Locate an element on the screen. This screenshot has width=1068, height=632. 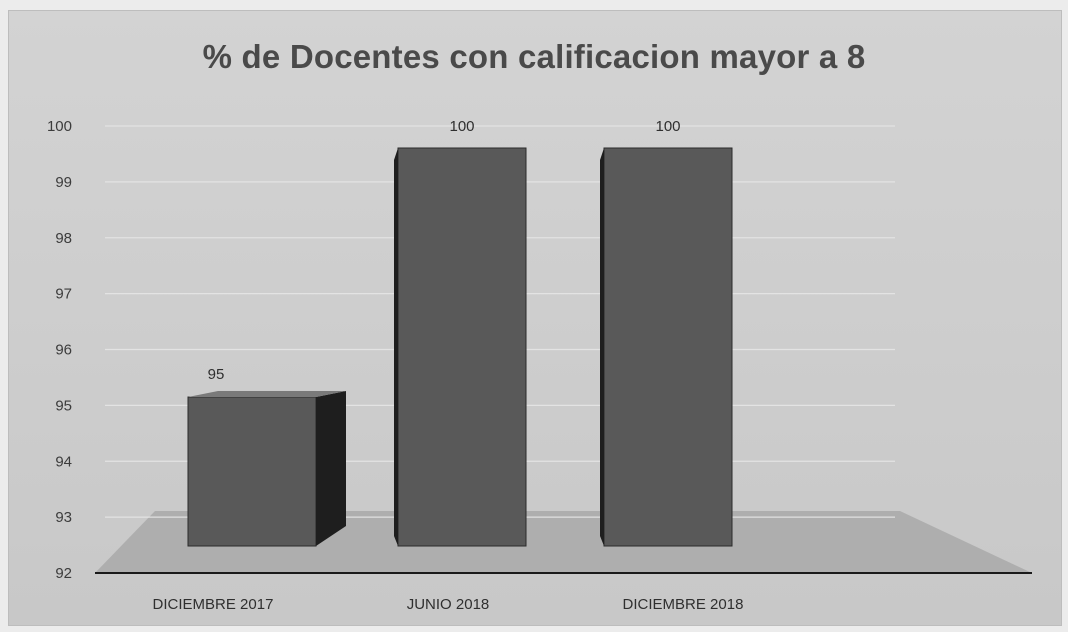
x-category-label: DICIEMBRE 2017 is located at coordinates (213, 604).